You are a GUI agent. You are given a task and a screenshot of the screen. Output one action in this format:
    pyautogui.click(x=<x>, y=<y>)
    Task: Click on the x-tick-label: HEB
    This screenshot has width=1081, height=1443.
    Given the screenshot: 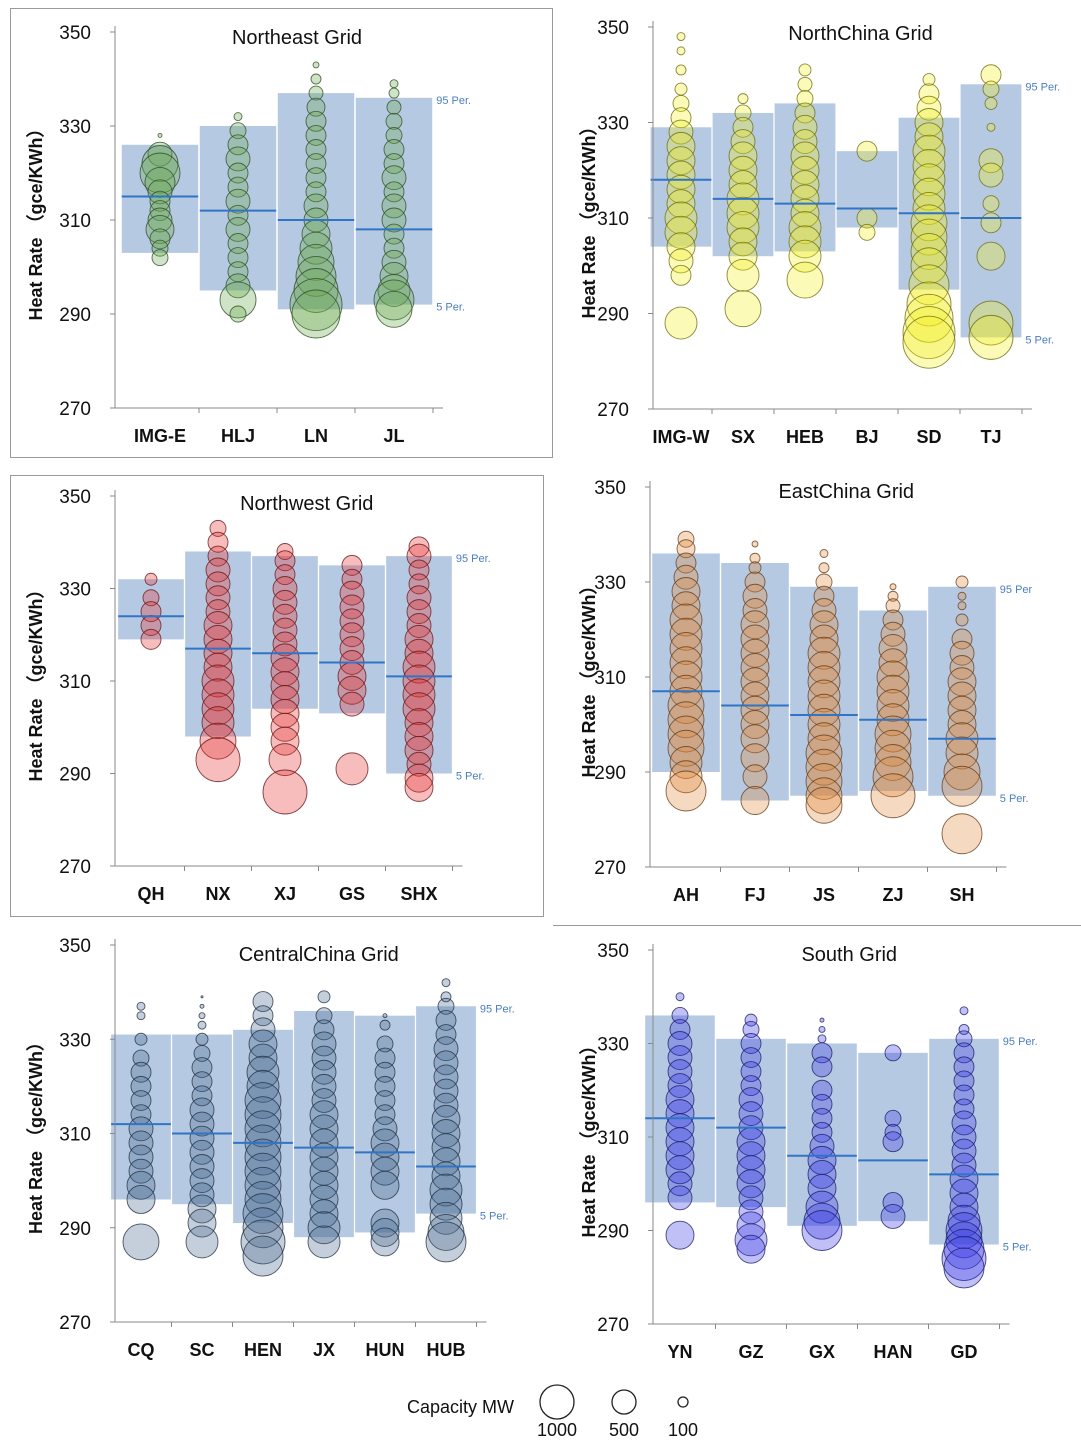 What is the action you would take?
    pyautogui.click(x=805, y=437)
    